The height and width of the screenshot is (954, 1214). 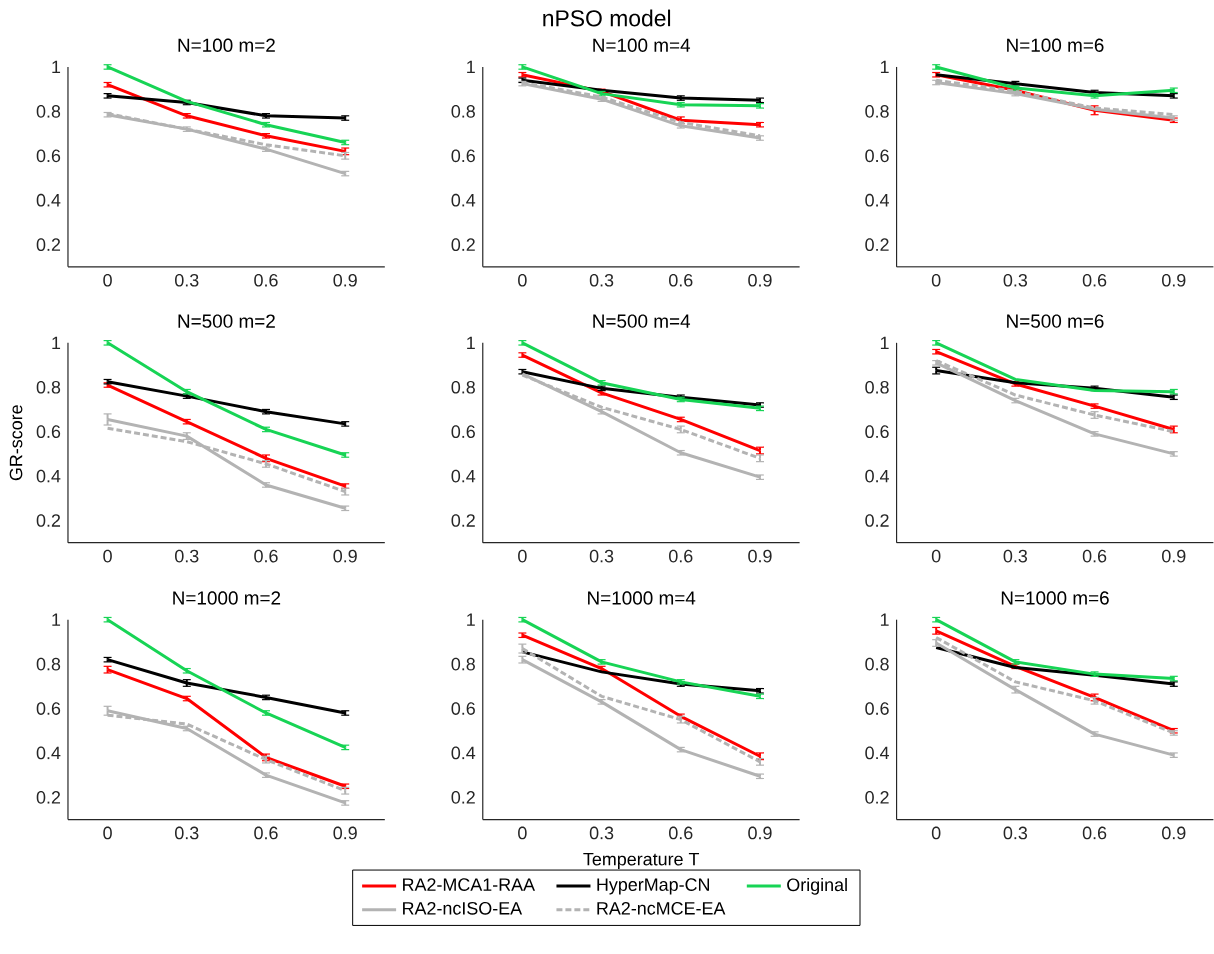 What do you see at coordinates (641, 861) in the screenshot?
I see `x-axis-title: Temperature T` at bounding box center [641, 861].